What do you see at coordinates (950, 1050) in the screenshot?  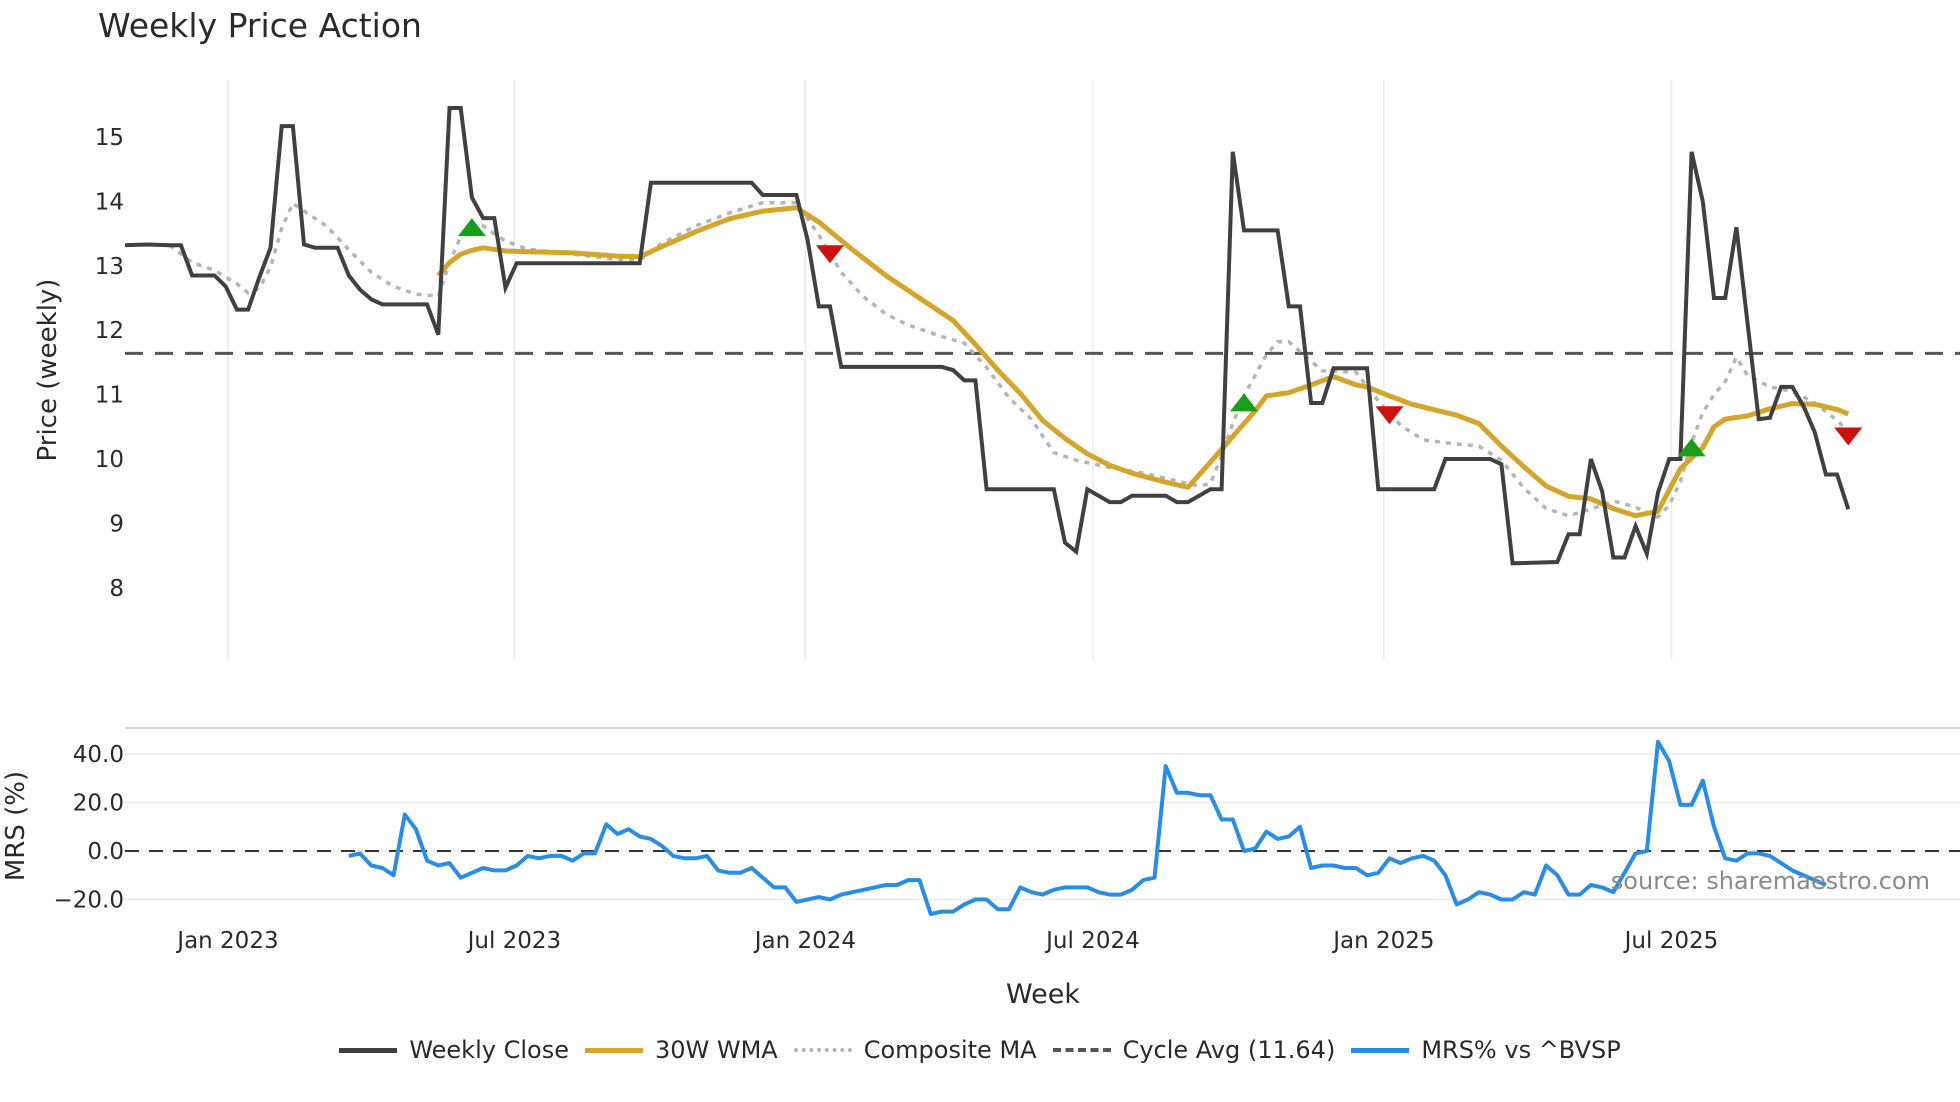 I see `legend-label: Composite MA` at bounding box center [950, 1050].